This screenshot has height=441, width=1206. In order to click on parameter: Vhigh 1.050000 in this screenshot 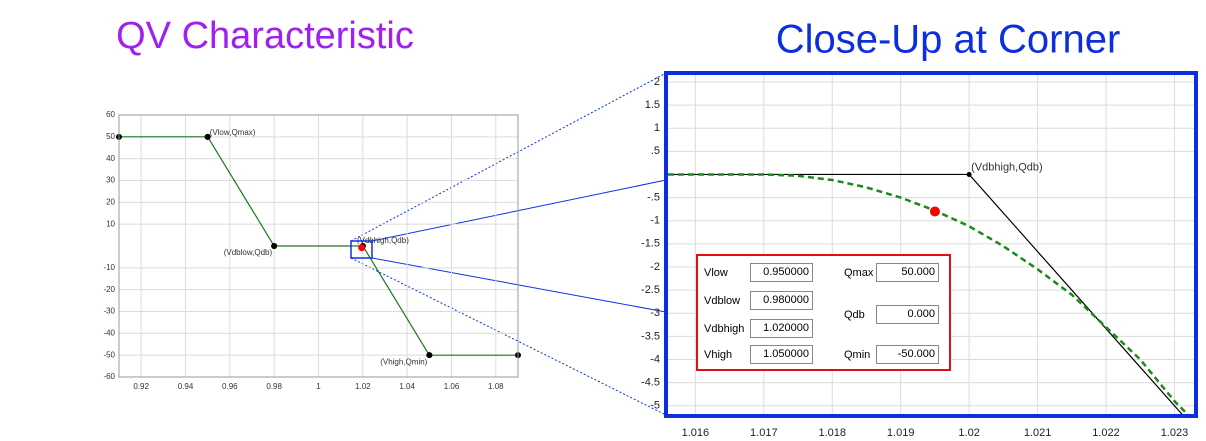, I will do `click(758, 354)`.